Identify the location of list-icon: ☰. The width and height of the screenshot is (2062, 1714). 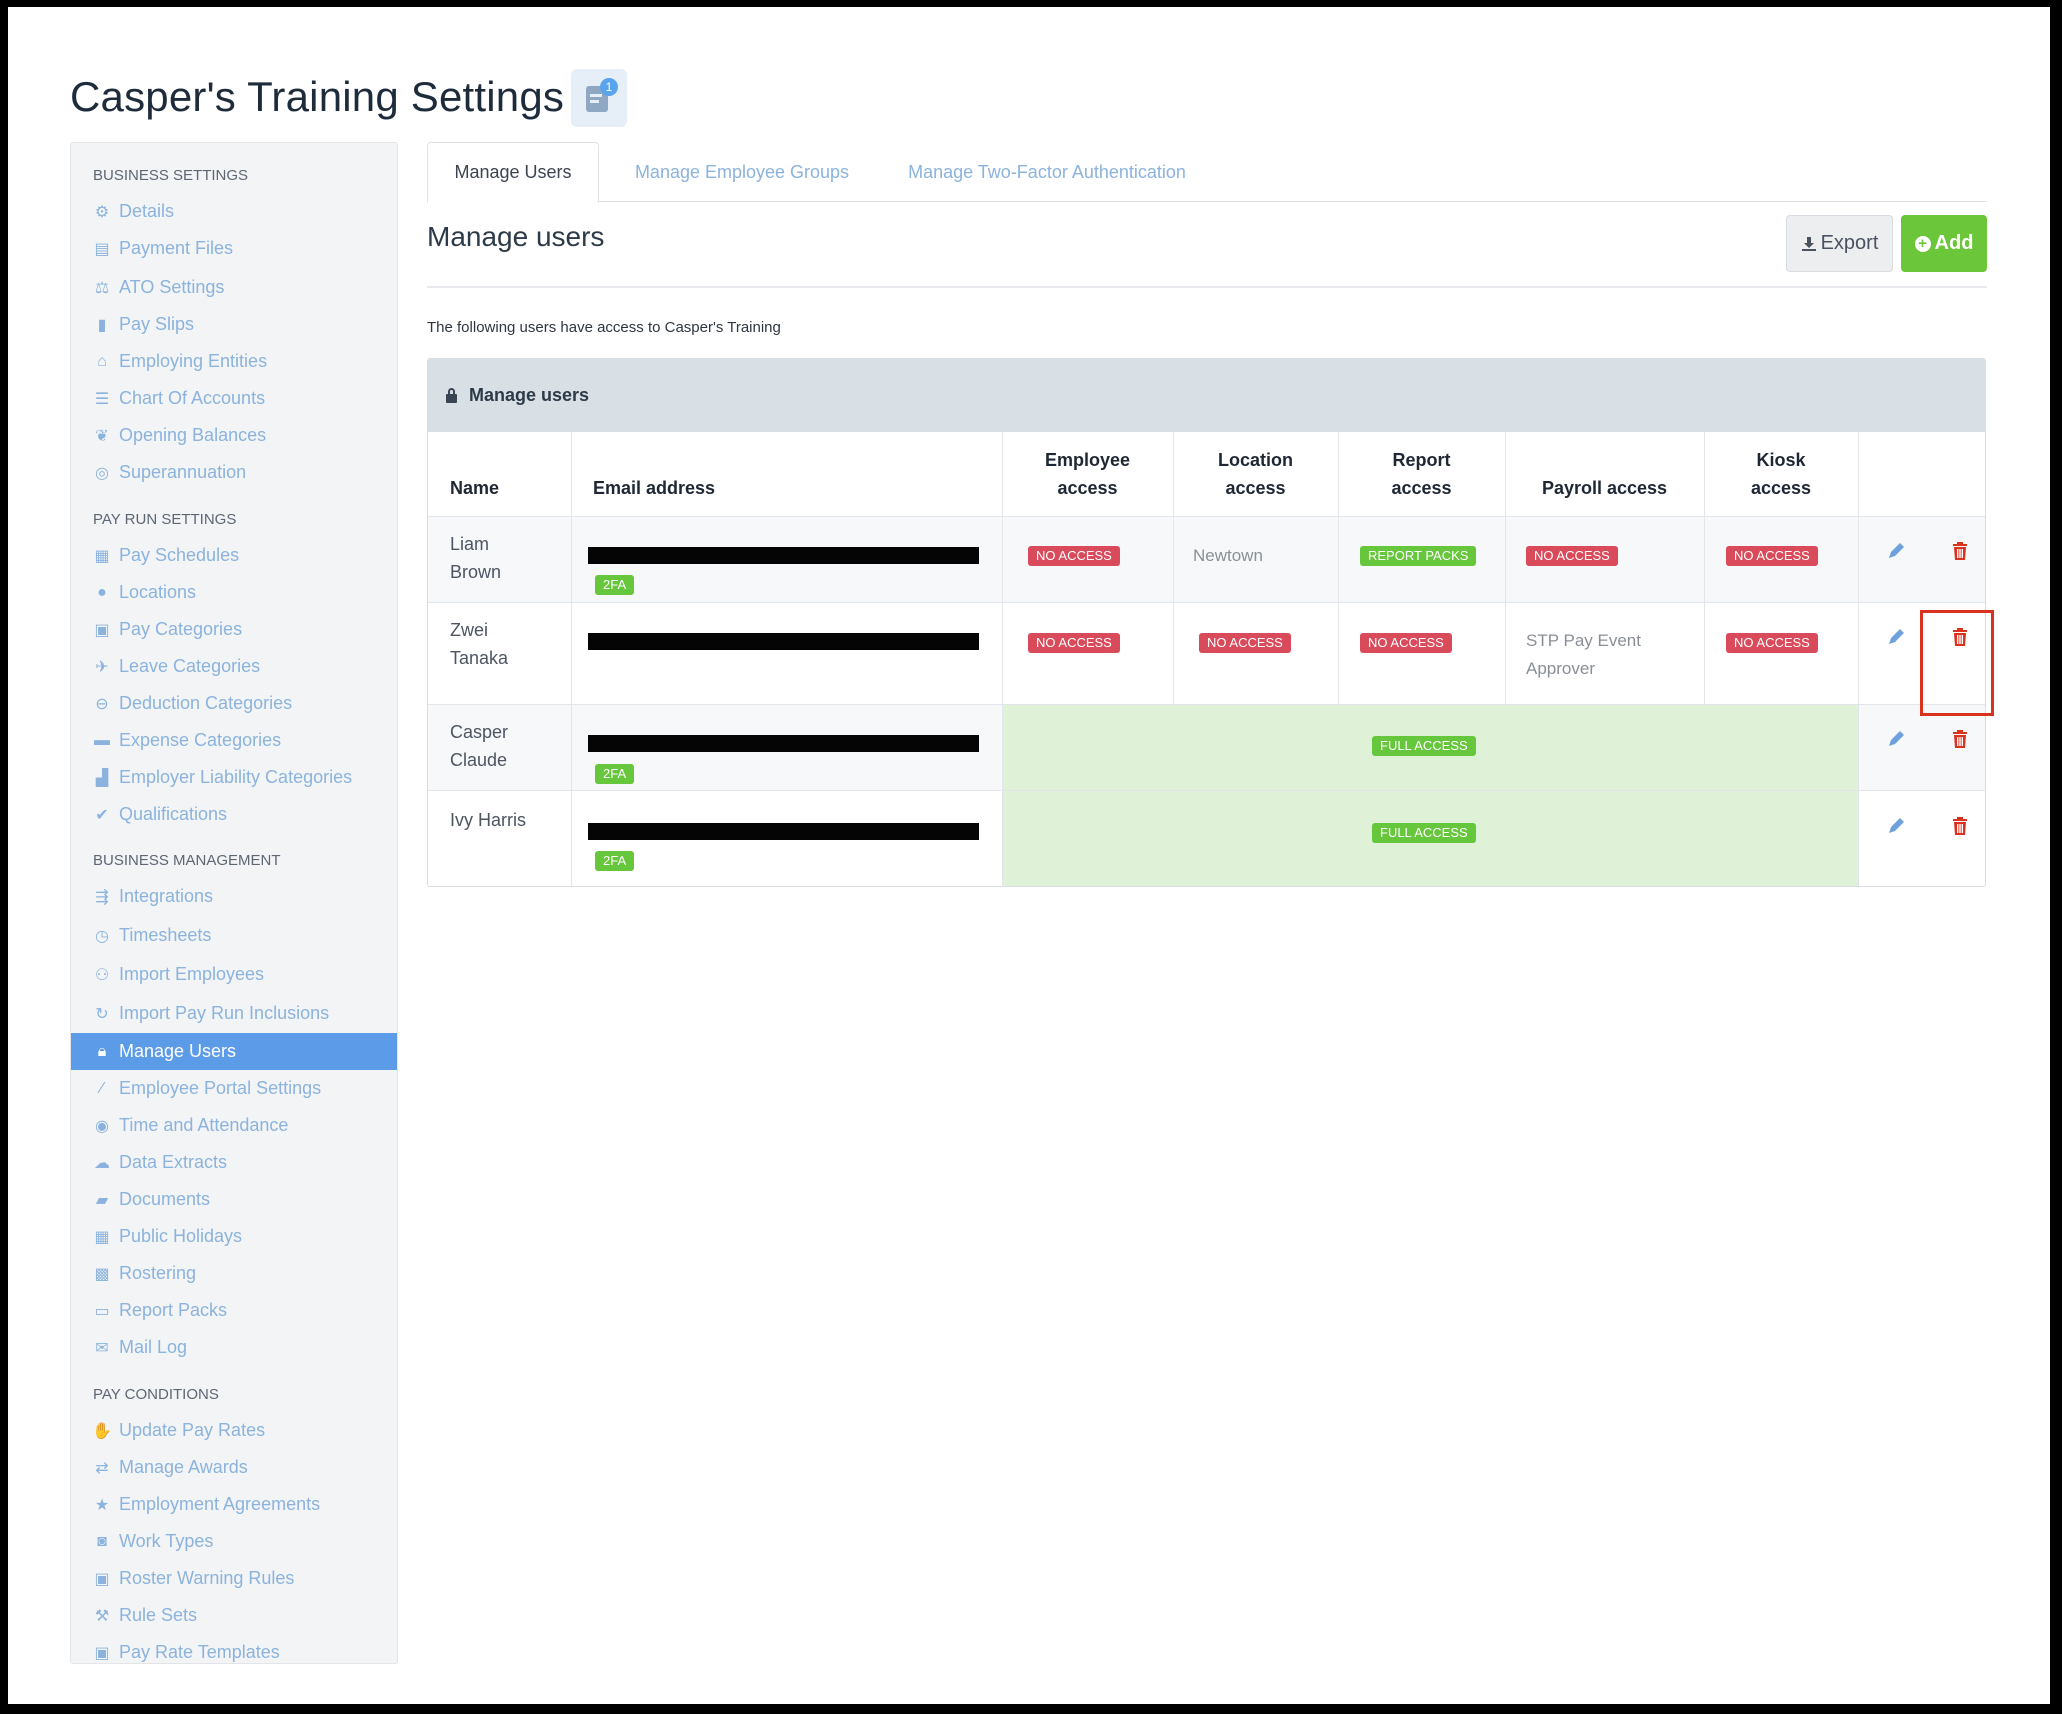
(102, 399).